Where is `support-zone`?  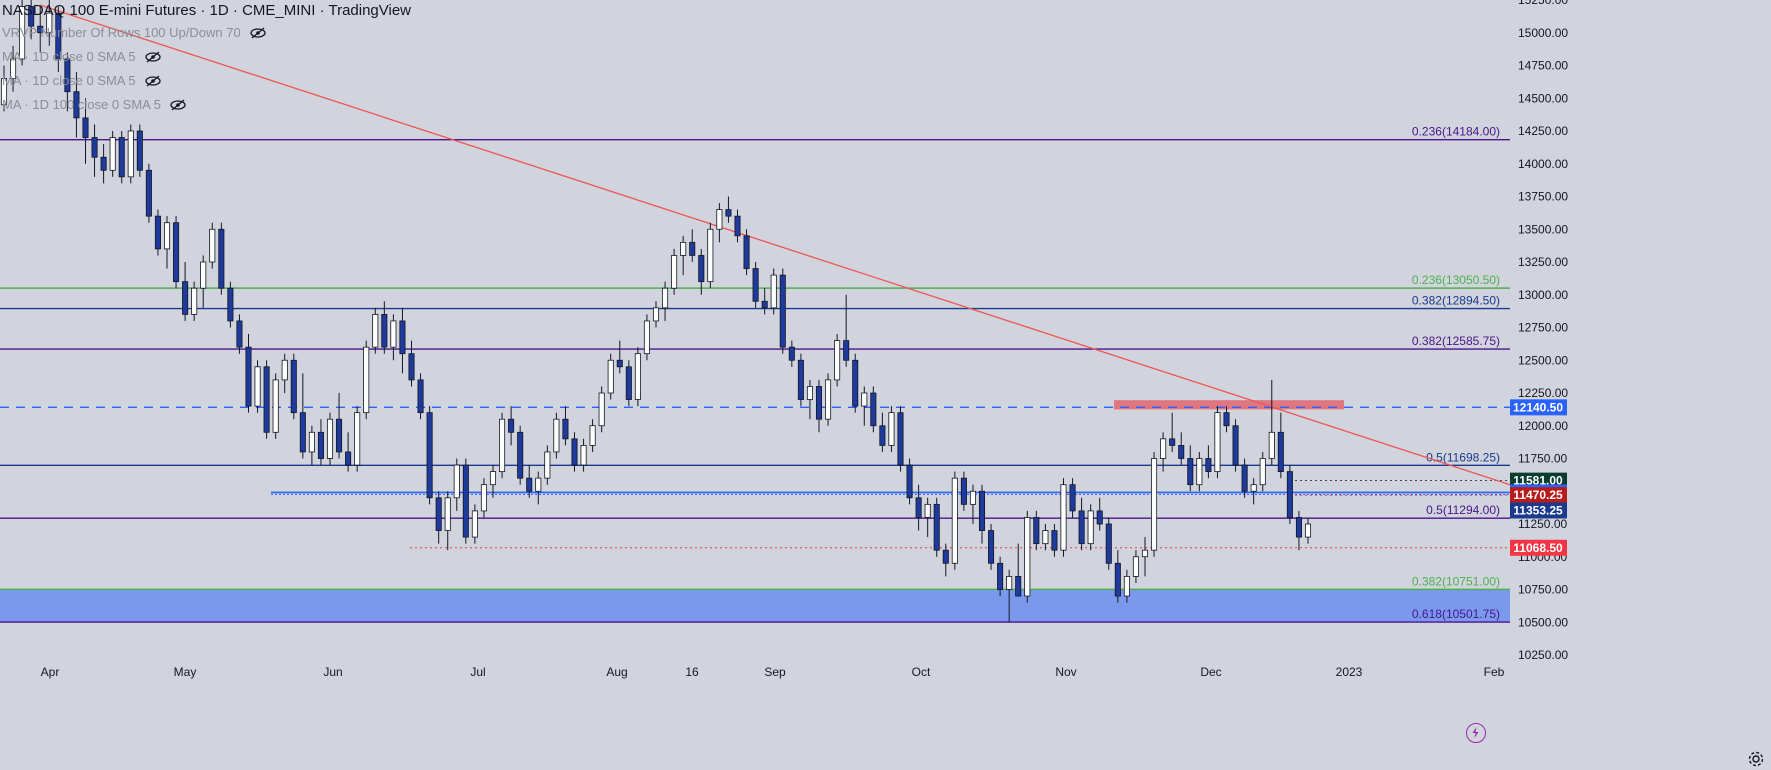 support-zone is located at coordinates (755, 606).